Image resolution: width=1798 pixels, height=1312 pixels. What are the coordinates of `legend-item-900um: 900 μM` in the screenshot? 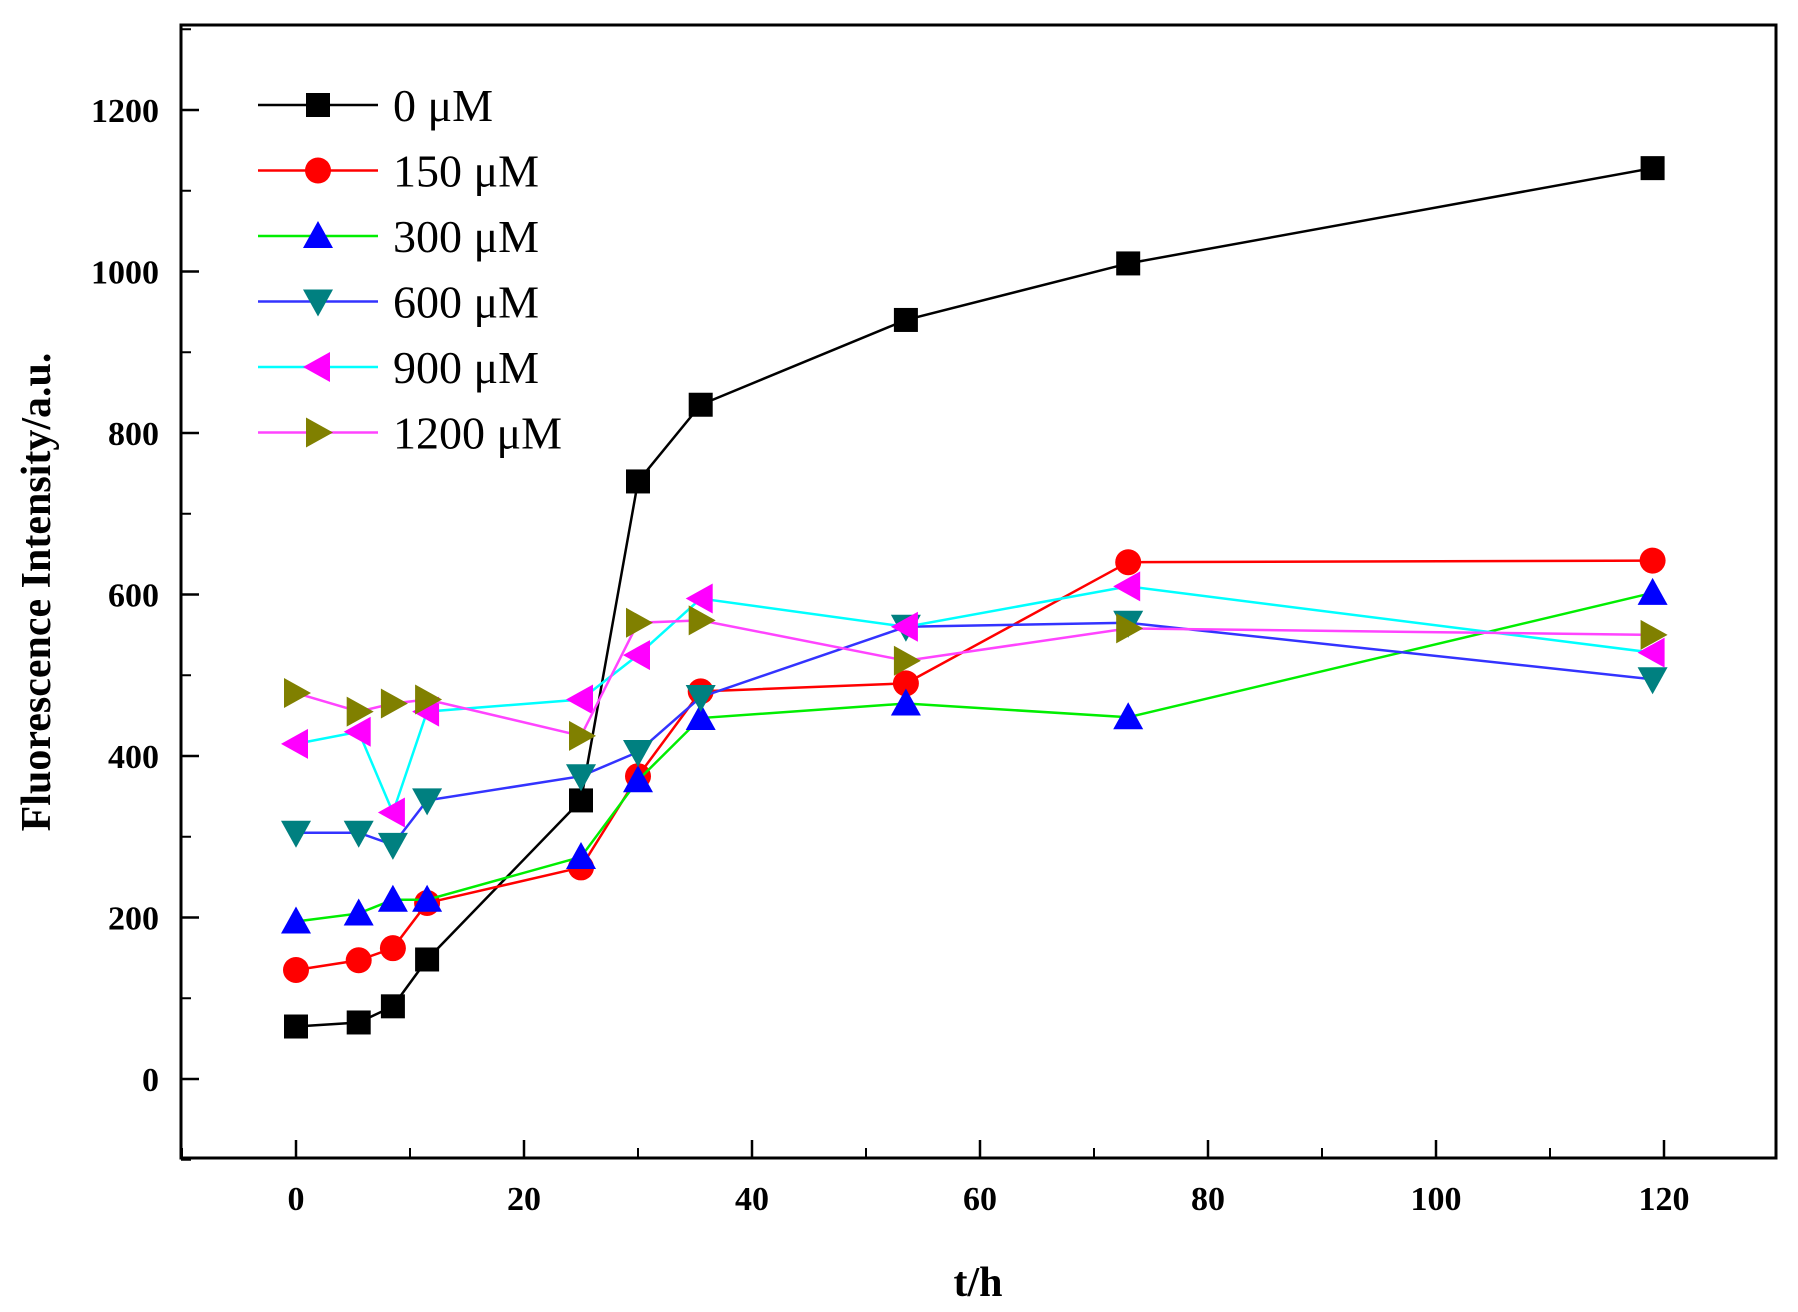 It's located at (398, 367).